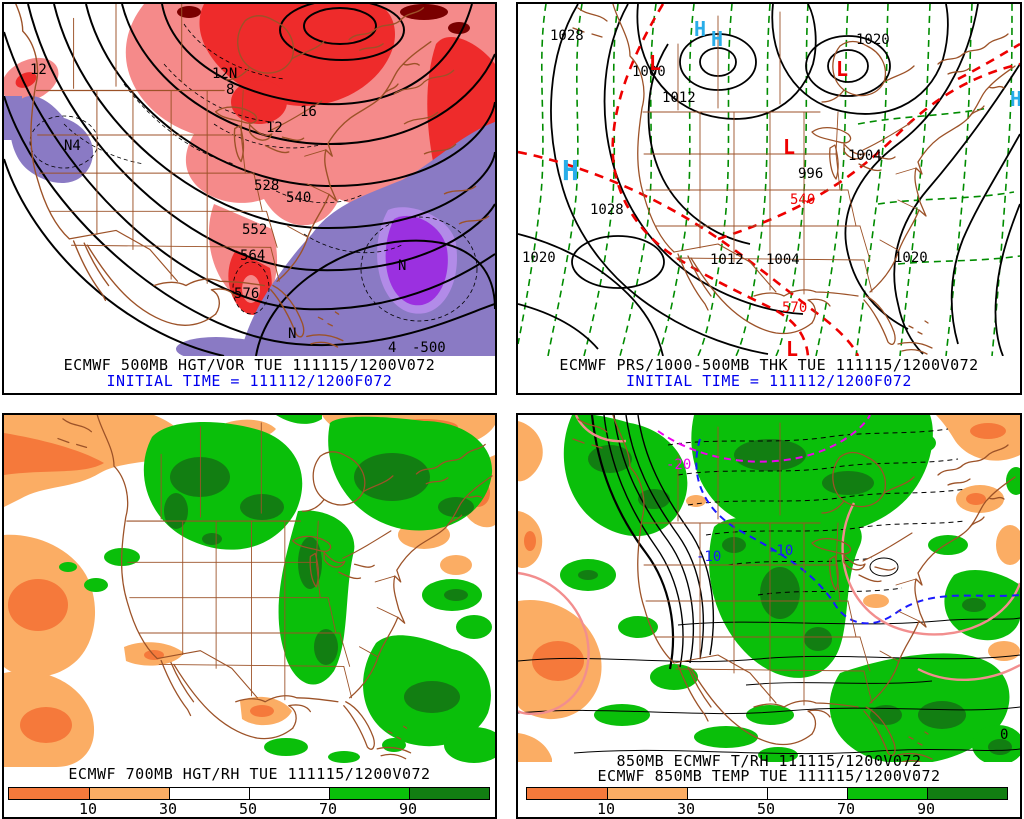 The height and width of the screenshot is (819, 1024). What do you see at coordinates (308, 112) in the screenshot?
I see `vort-max-label: 16` at bounding box center [308, 112].